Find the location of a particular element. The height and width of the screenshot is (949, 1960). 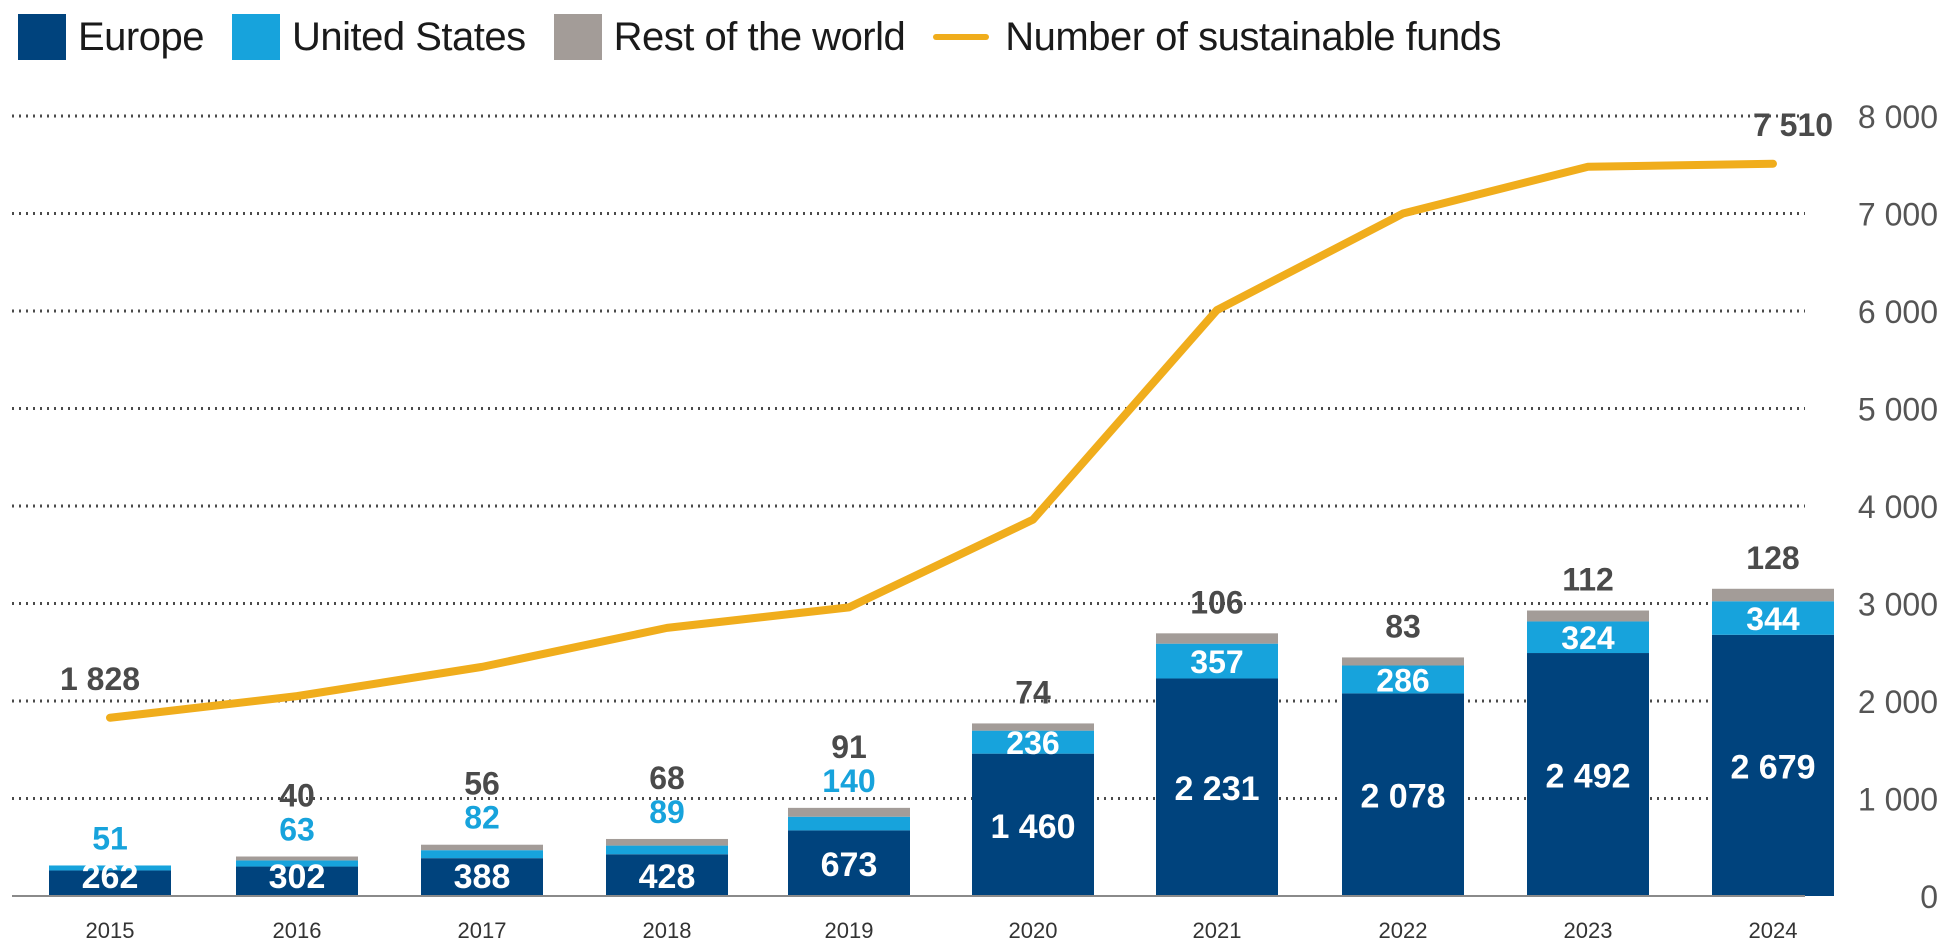

x-tick-label: 2018 is located at coordinates (667, 930).